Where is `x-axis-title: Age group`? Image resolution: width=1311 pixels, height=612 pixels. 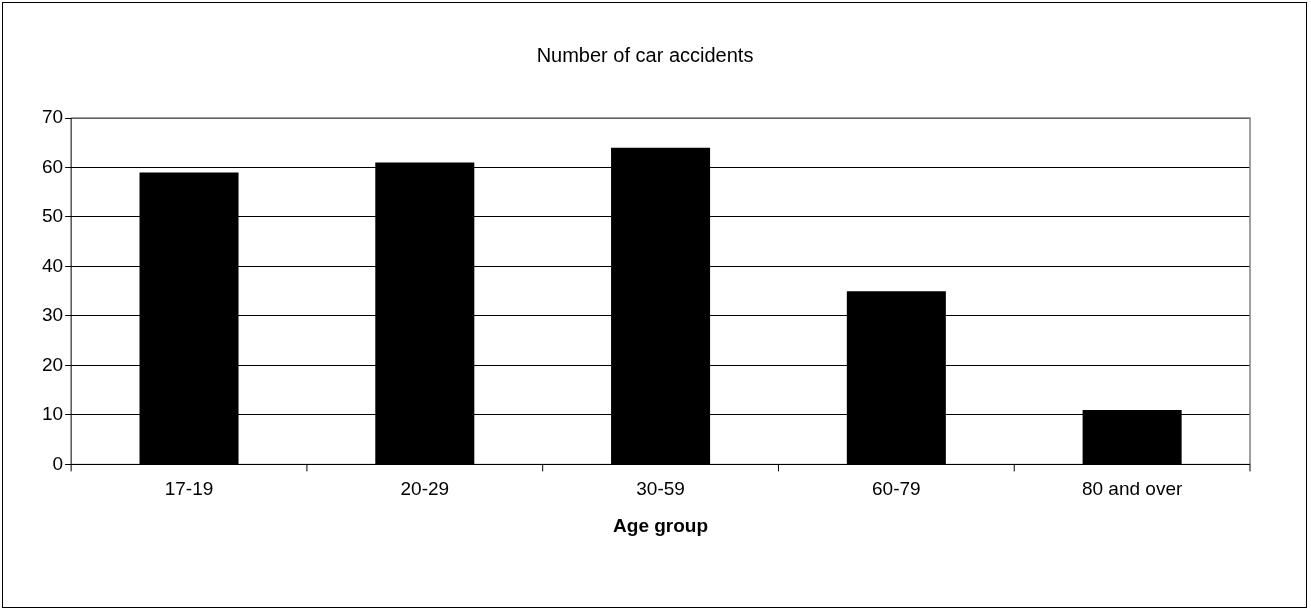
x-axis-title: Age group is located at coordinates (661, 525).